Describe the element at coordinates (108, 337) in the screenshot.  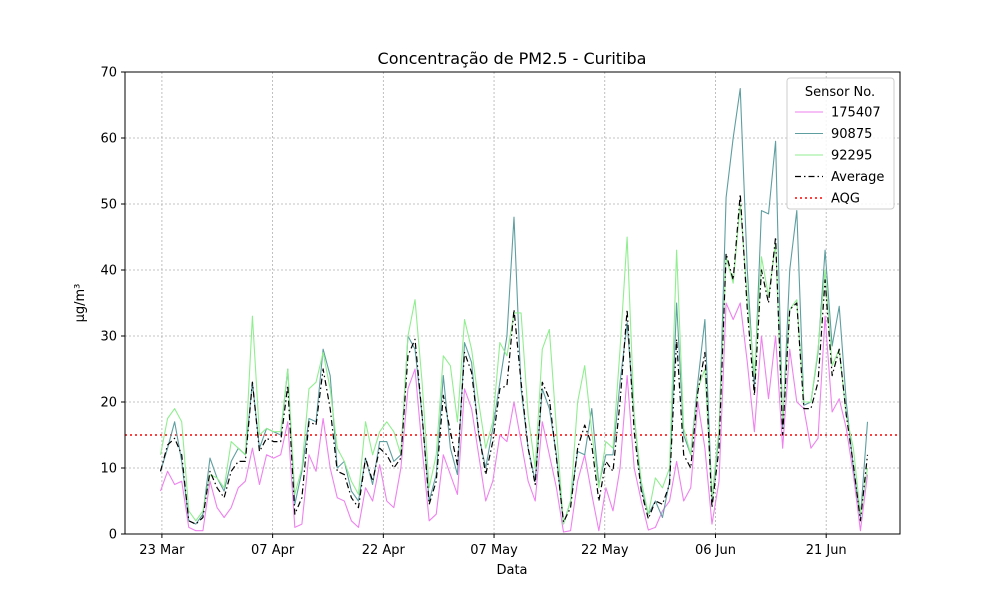
I see `y-tick-label: 30` at that location.